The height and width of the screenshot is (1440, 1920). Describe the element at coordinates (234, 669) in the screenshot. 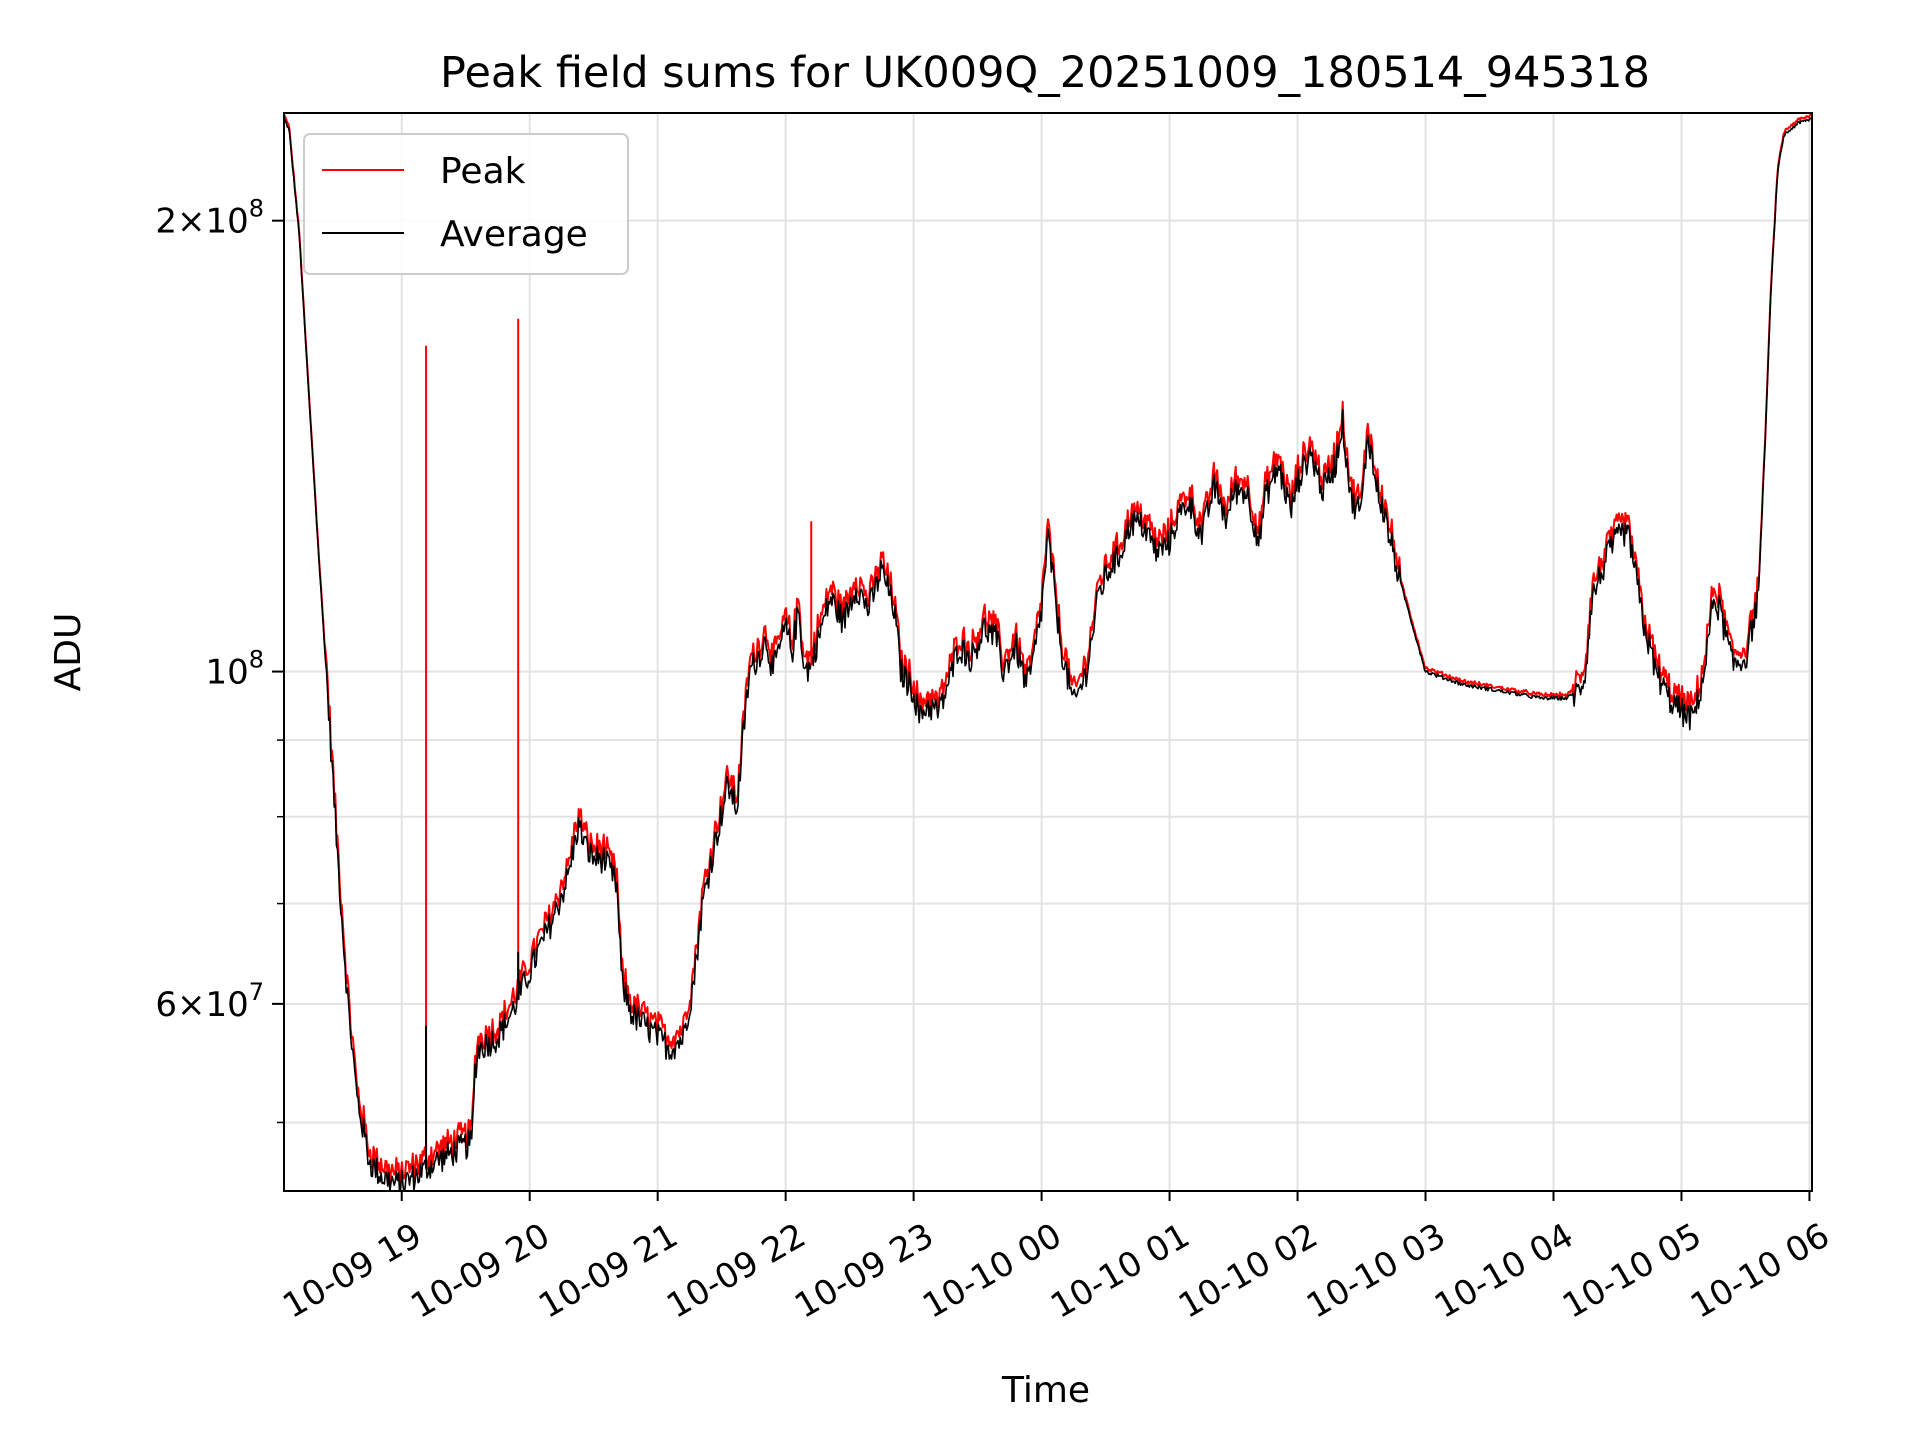

I see `y-tick-label: 108` at that location.